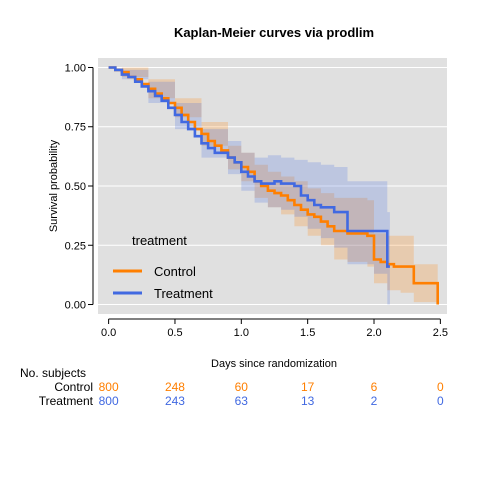 The height and width of the screenshot is (485, 480). Describe the element at coordinates (242, 387) in the screenshot. I see `risk-value-control: 60` at that location.